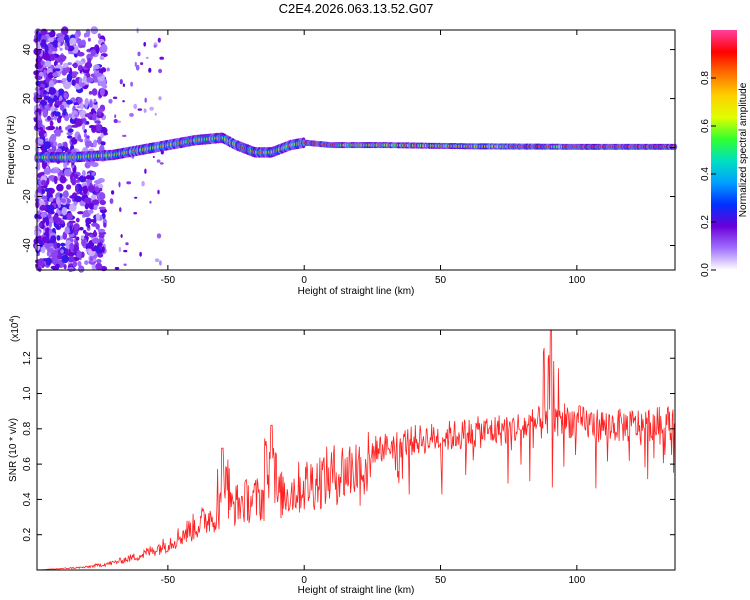 The height and width of the screenshot is (600, 750). I want to click on spectrogram-y-tick-label: 40, so click(27, 50).